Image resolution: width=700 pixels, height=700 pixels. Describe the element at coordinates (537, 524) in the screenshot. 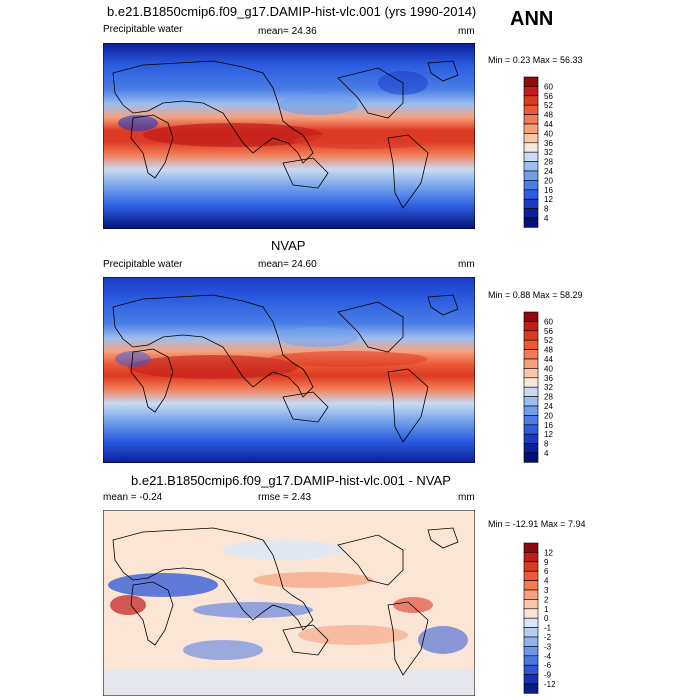

I see `panel3-minmax-label: Min = -12.91 Max = 7.94` at that location.